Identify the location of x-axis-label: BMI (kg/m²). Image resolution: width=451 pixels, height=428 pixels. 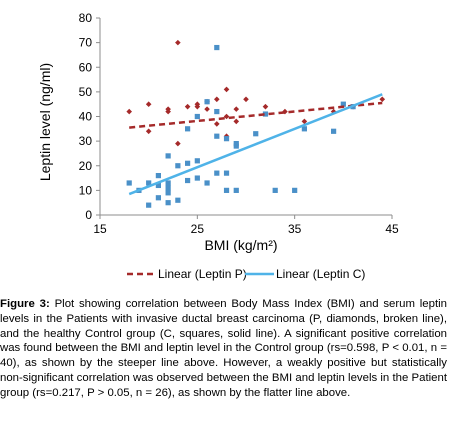
(240, 245).